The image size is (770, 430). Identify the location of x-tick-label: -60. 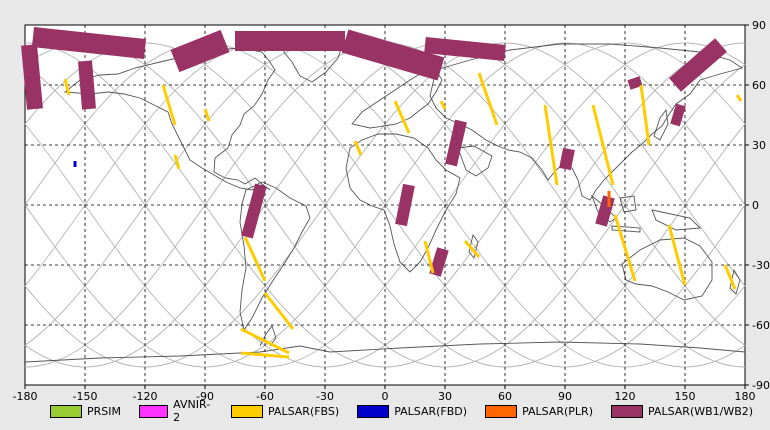
(265, 396).